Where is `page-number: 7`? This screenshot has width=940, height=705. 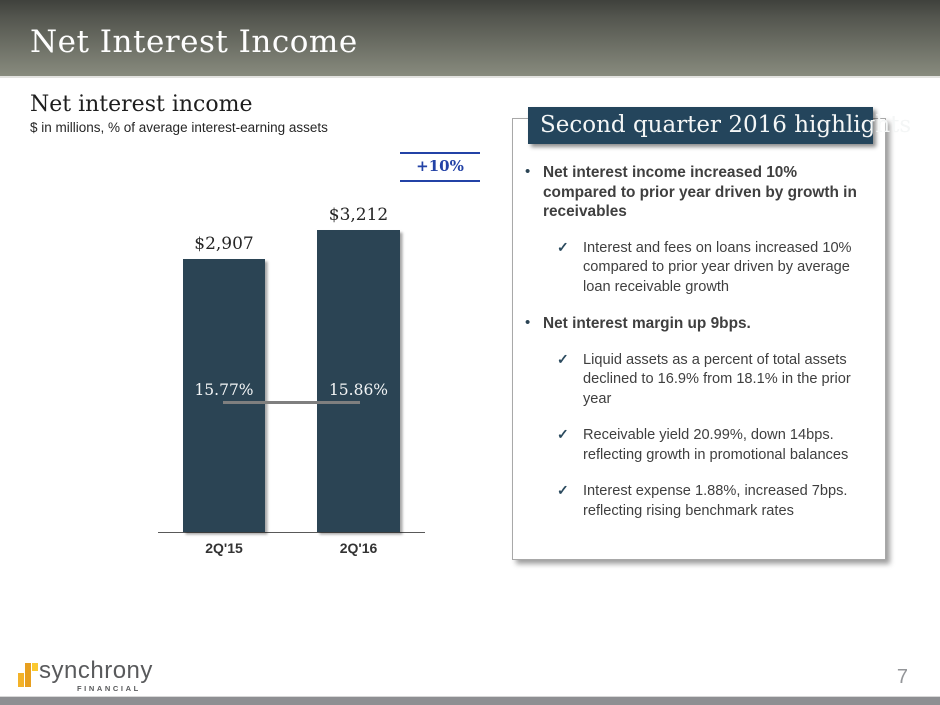
page-number: 7 is located at coordinates (902, 677).